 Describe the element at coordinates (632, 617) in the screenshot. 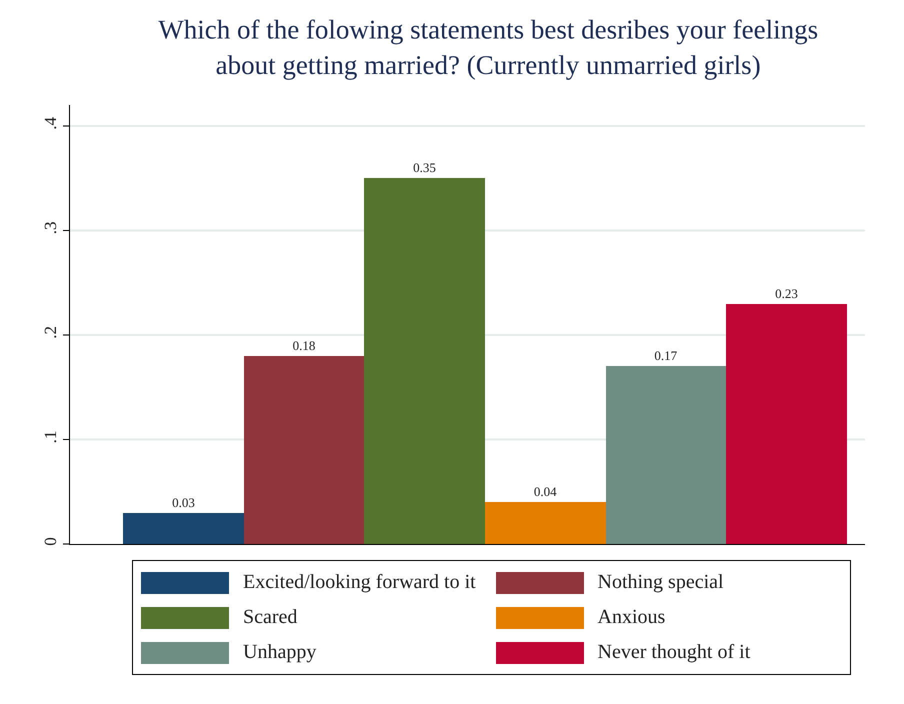

I see `legend-label: Anxious` at that location.